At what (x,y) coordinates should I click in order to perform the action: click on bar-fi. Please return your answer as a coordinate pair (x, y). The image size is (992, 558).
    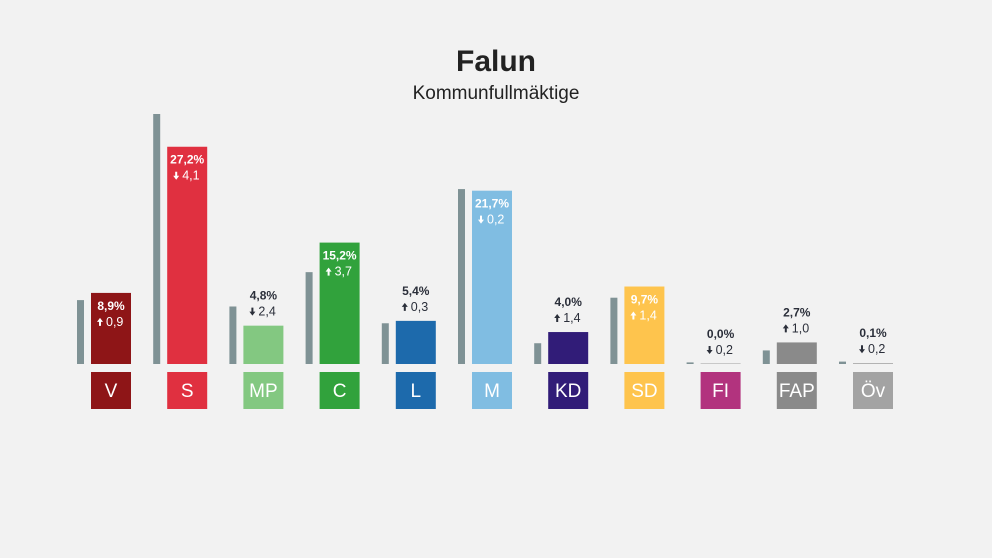
    Looking at the image, I should click on (720, 363).